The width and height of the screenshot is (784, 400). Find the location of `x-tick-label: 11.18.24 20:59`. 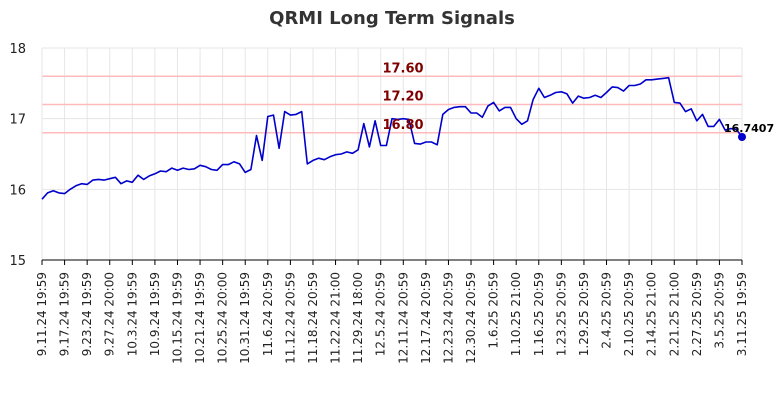

x-tick-label: 11.18.24 20:59 is located at coordinates (313, 318).